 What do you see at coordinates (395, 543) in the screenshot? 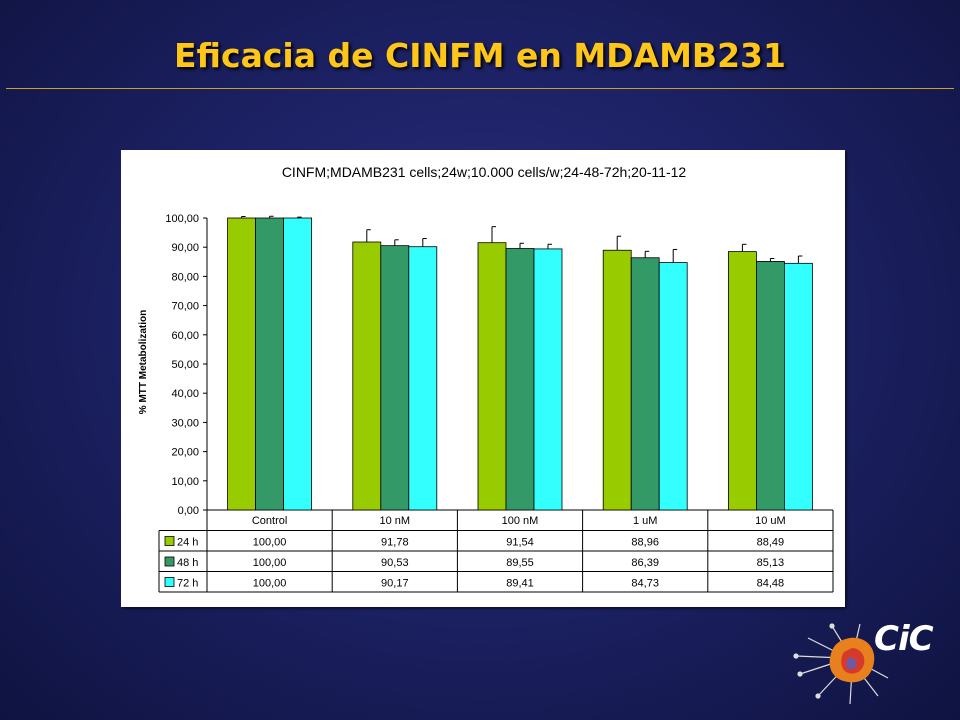
I see `table-value: 91,78` at bounding box center [395, 543].